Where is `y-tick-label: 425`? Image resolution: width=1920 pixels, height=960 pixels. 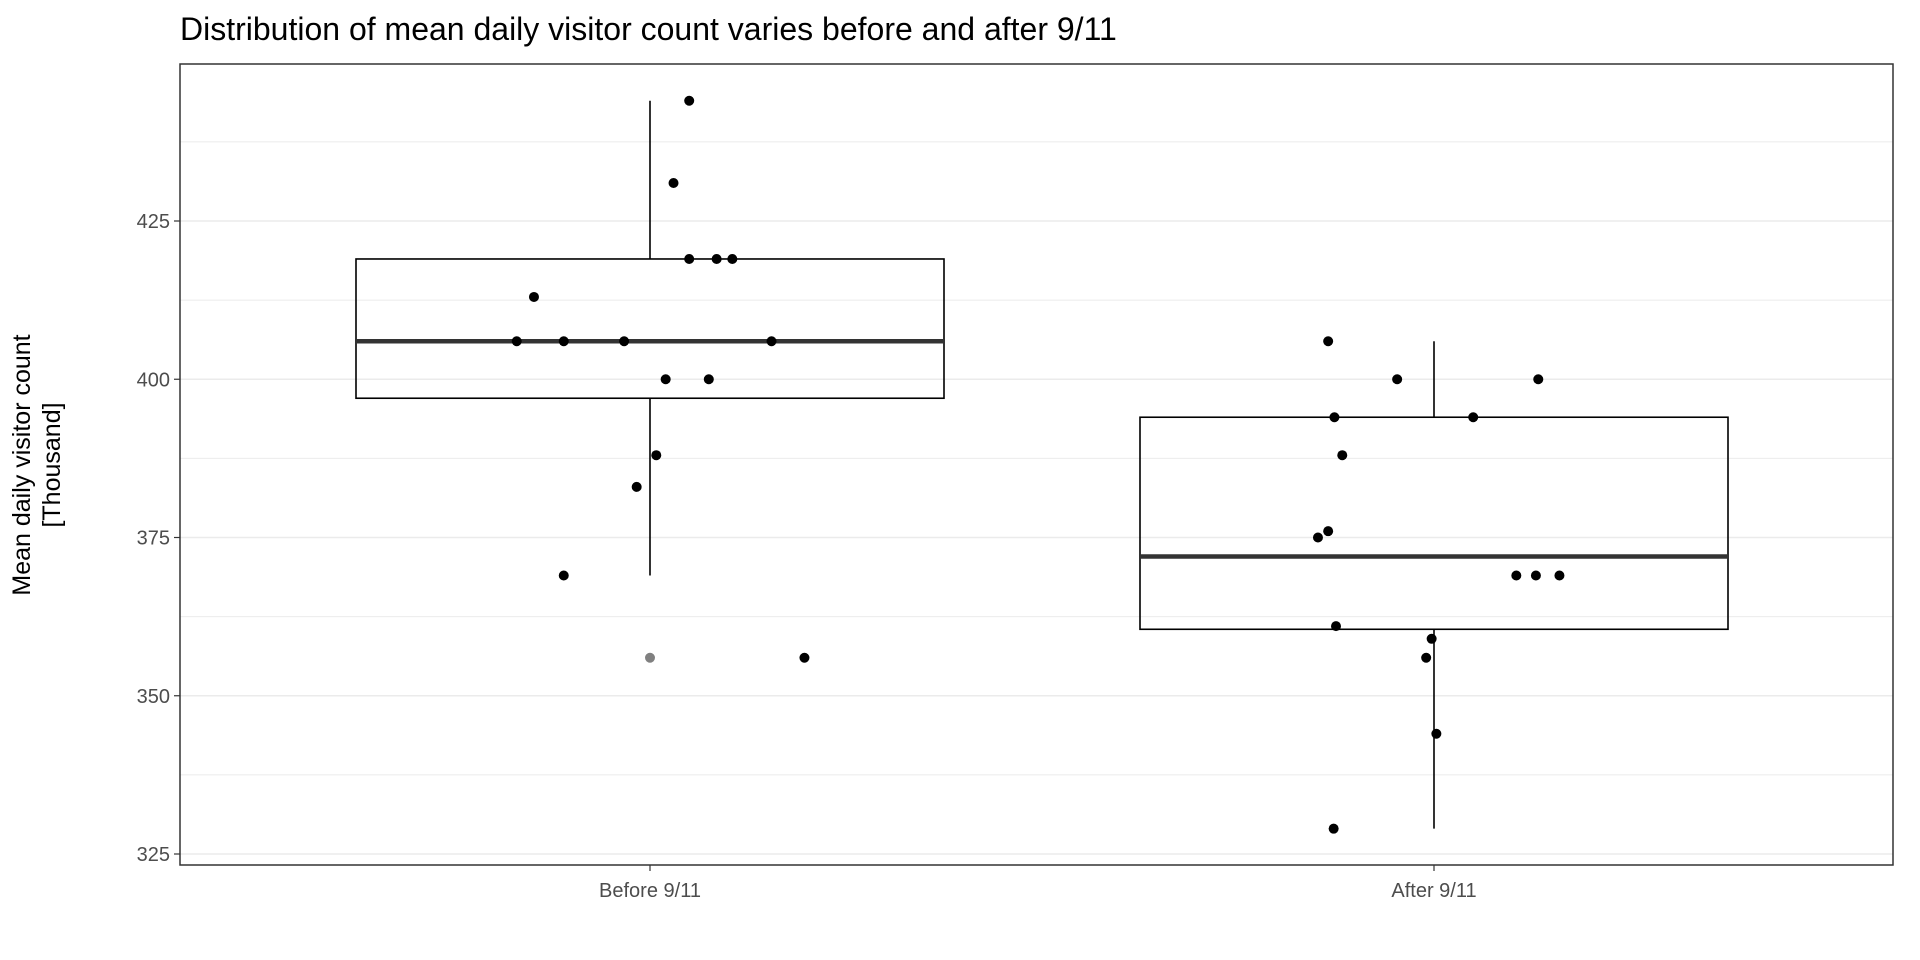
y-tick-label: 425 is located at coordinates (153, 222).